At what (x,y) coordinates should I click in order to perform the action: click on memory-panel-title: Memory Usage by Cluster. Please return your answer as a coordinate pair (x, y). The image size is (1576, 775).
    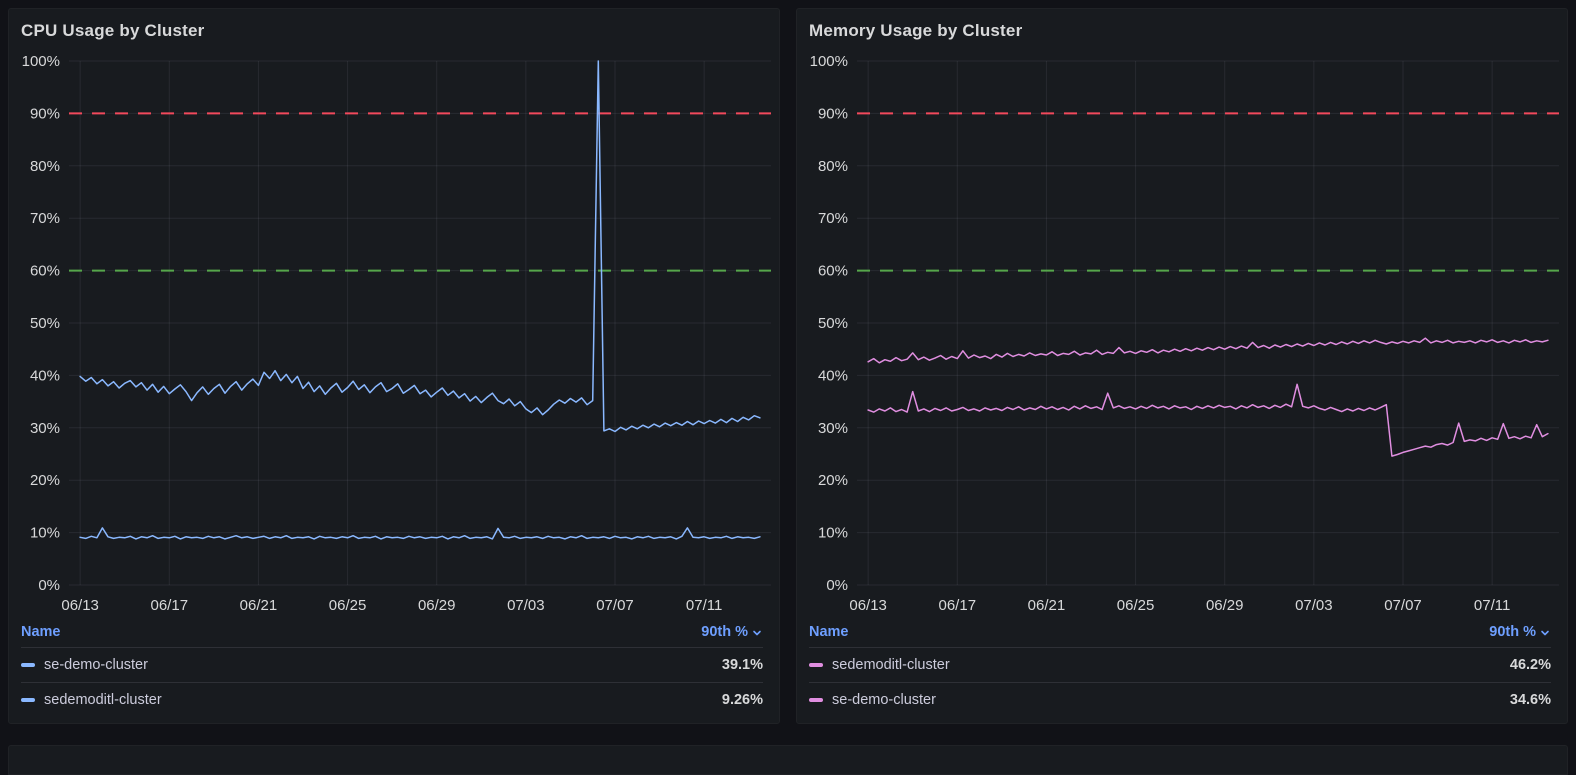
    Looking at the image, I should click on (916, 30).